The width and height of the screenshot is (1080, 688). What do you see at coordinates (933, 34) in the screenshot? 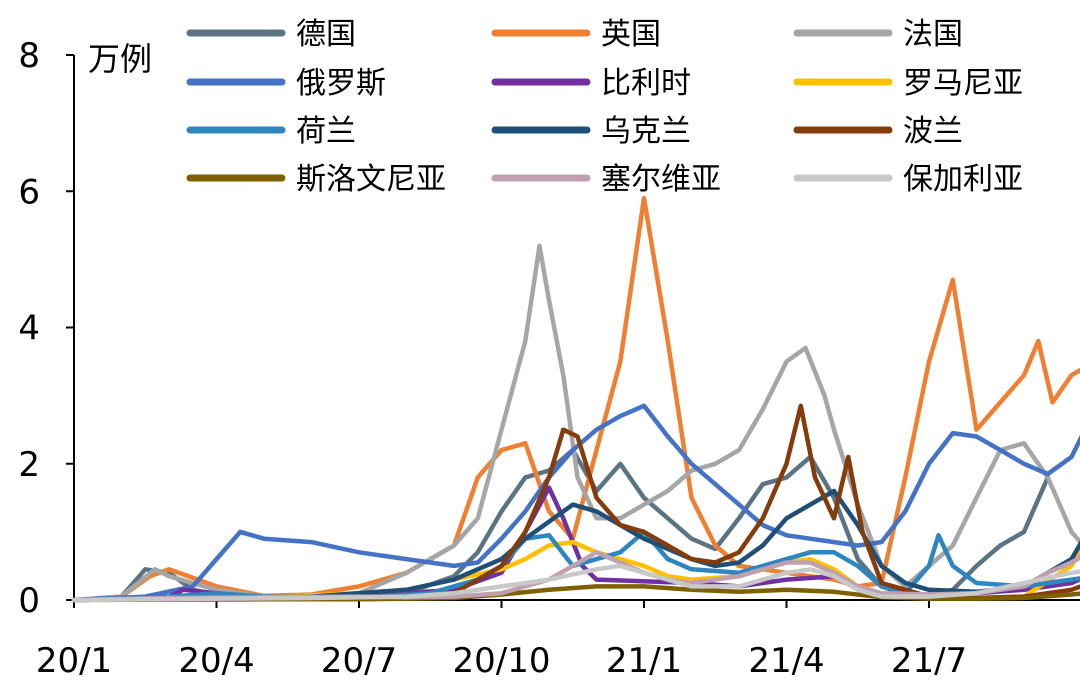
I see `legend-label: 法国` at bounding box center [933, 34].